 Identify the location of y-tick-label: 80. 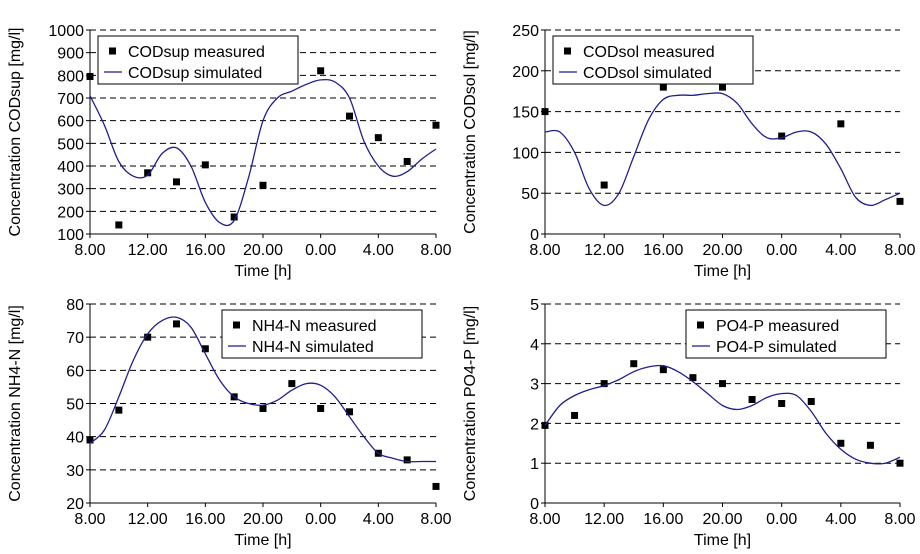
(75, 305).